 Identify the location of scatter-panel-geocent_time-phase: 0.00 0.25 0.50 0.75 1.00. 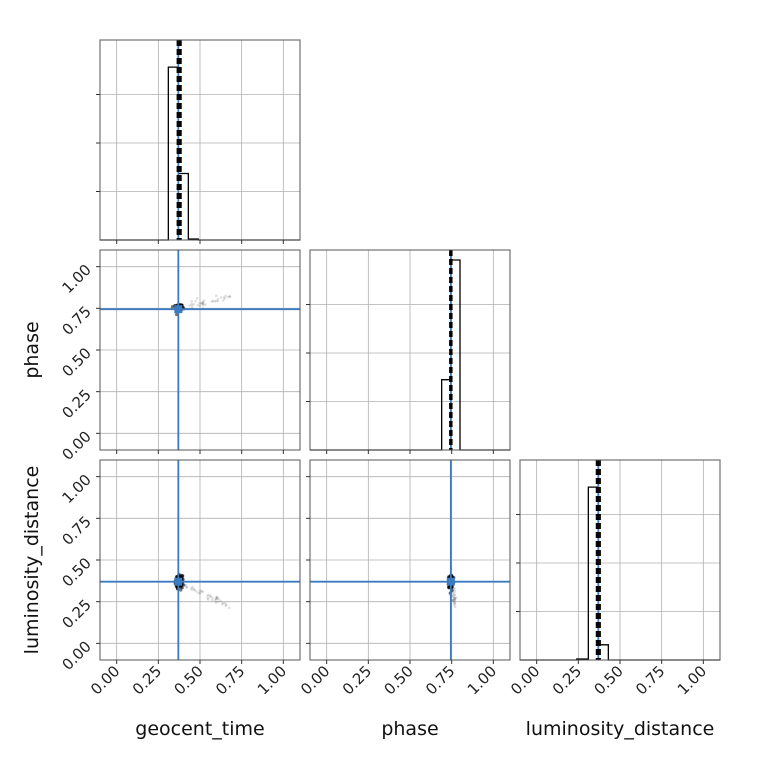
(179, 356).